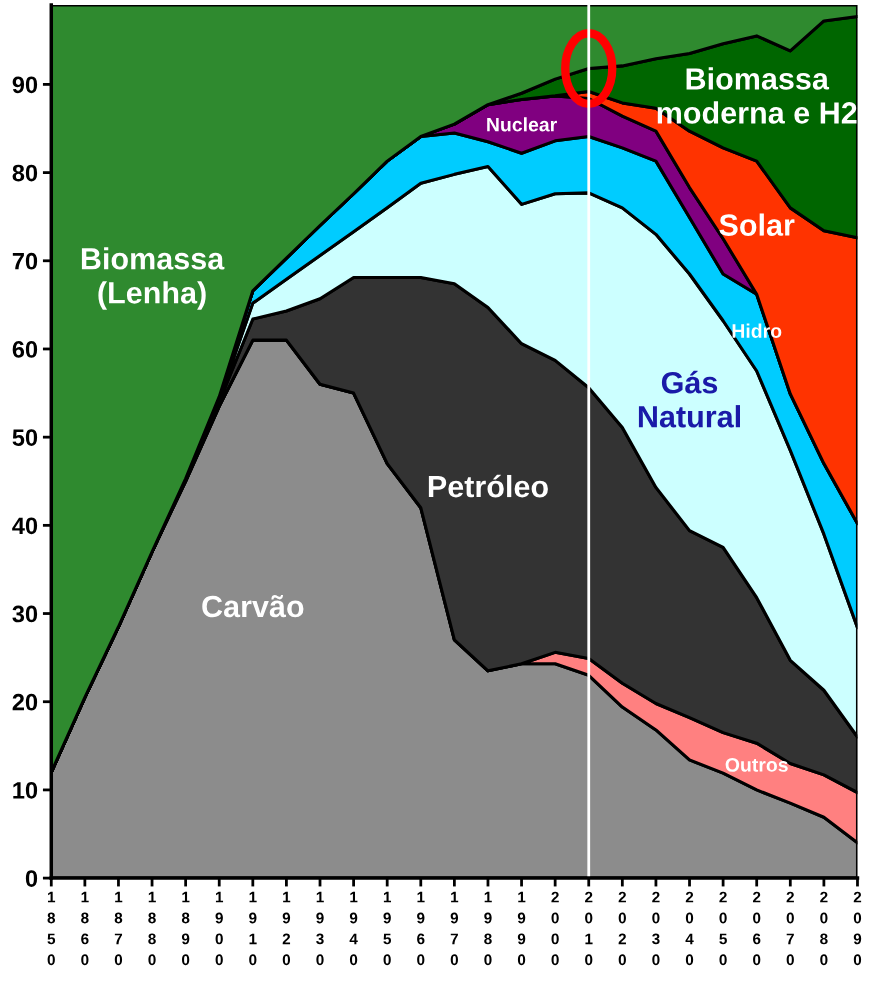 The image size is (884, 1007). Describe the element at coordinates (219, 928) in the screenshot. I see `x-tick-label: 1 9 0 0` at that location.